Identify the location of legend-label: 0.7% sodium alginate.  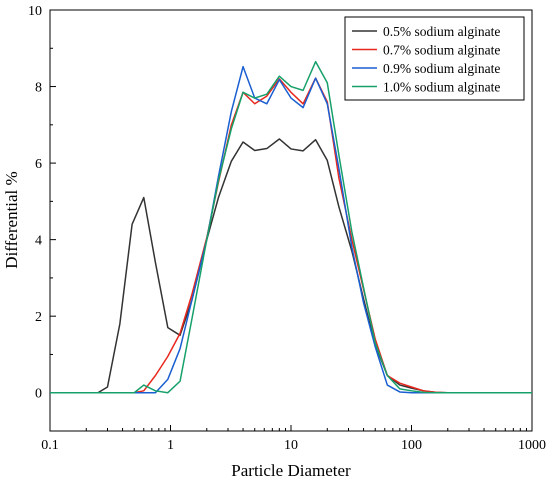
(441, 50).